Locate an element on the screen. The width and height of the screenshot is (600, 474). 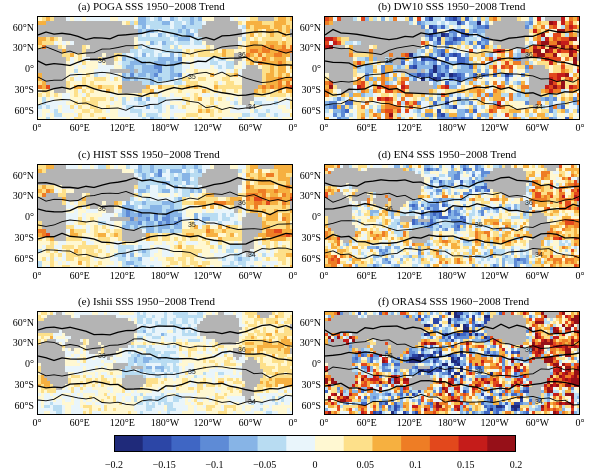
panel-title-f: (f) ORAS4 SSS 1960−2008 Trend is located at coordinates (454, 302).